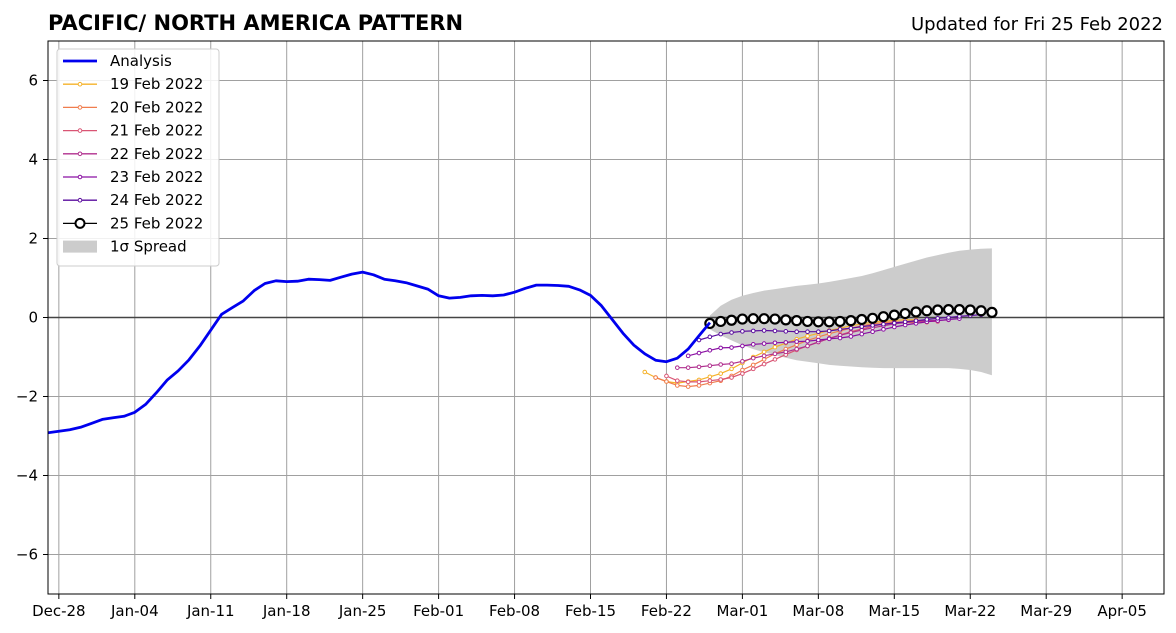  I want to click on x-tick-label: Dec-28, so click(59, 611).